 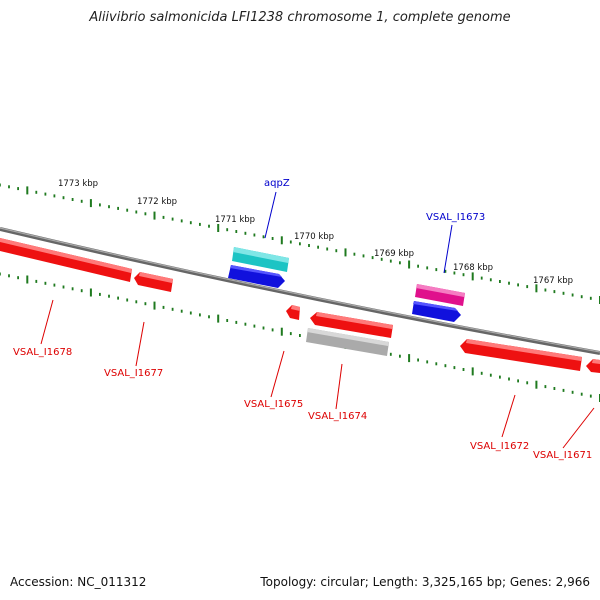 I want to click on gene-label-VSAL_I1678: VSAL_I1678, so click(x=42, y=352).